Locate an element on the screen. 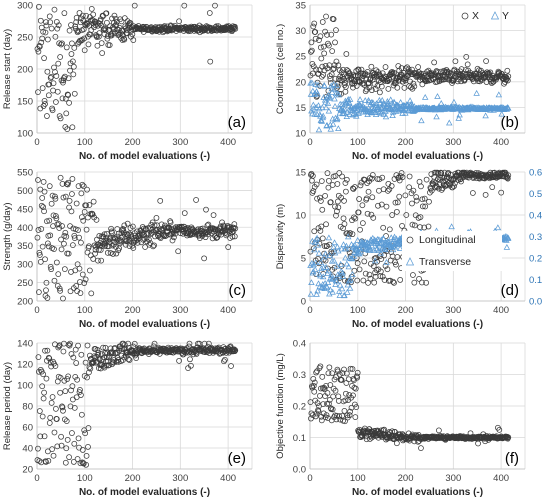 The width and height of the screenshot is (550, 504). legend-marker is located at coordinates (465, 16).